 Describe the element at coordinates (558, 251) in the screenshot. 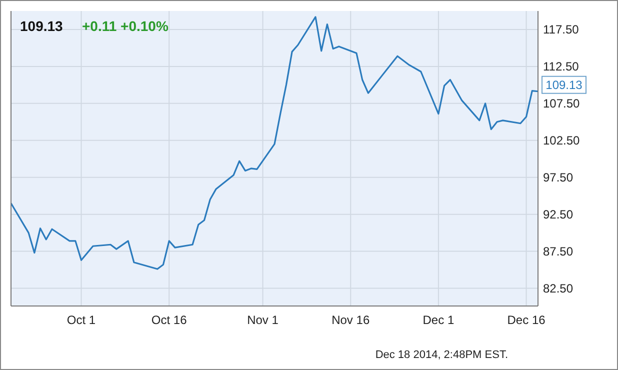

I see `y-tick-label: 87.50` at that location.